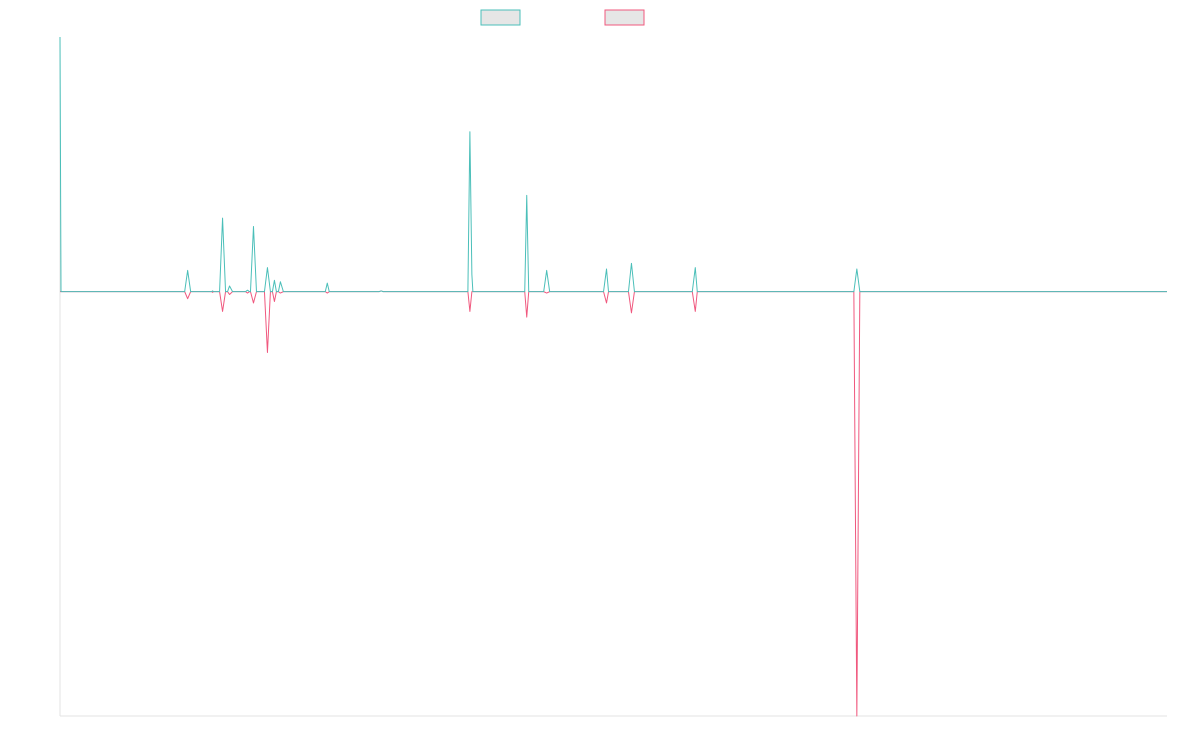  What do you see at coordinates (562, 17) in the screenshot?
I see `chart-legend` at bounding box center [562, 17].